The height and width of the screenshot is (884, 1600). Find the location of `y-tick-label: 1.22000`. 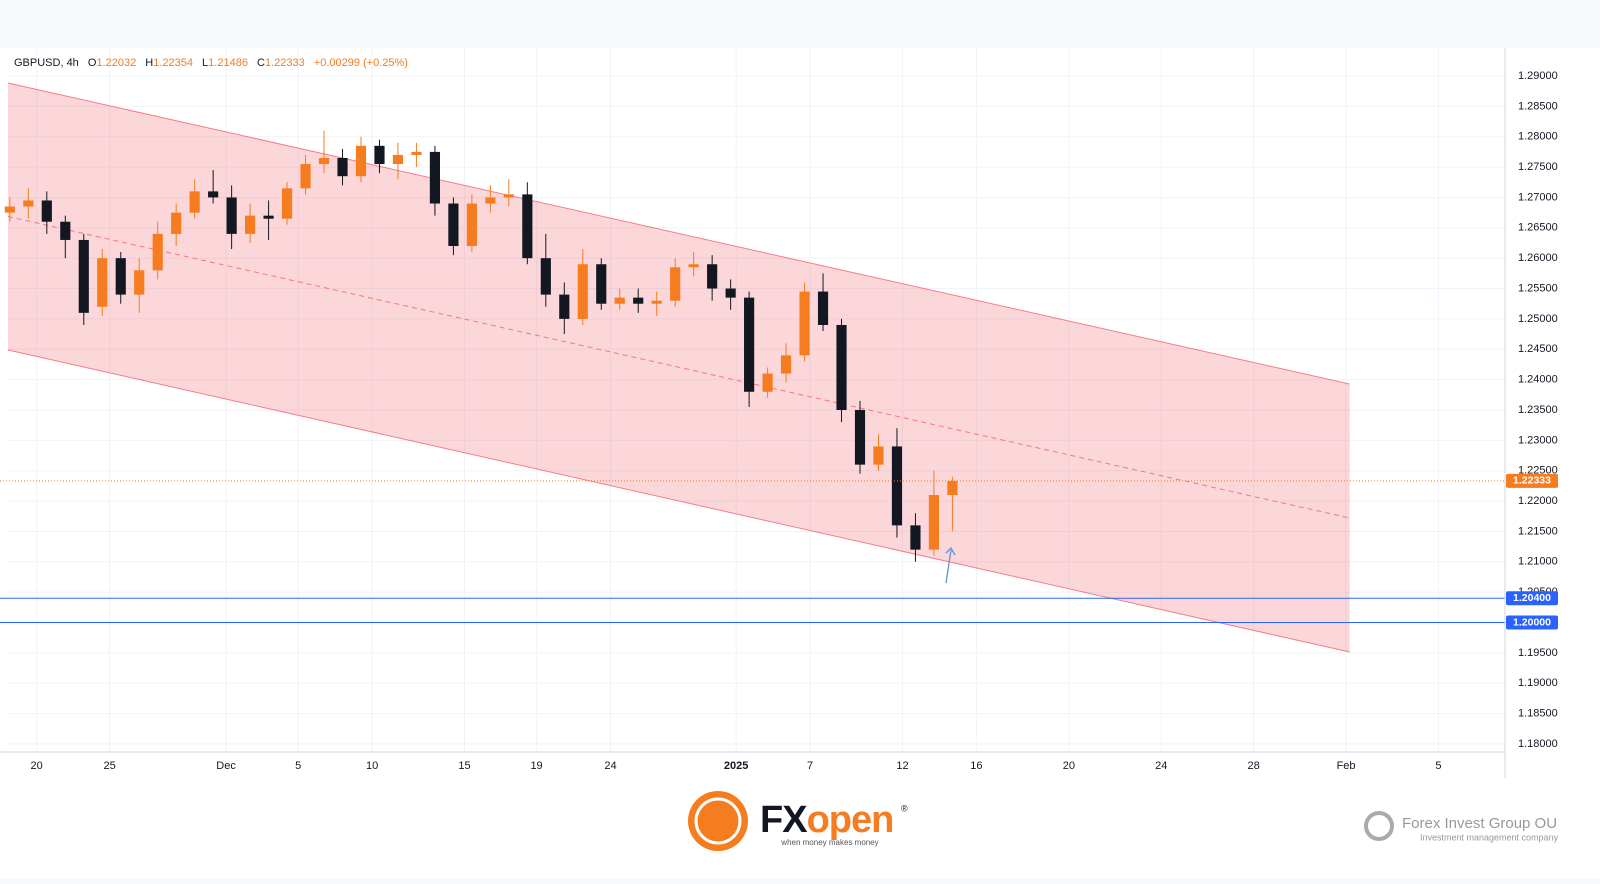

y-tick-label: 1.22000 is located at coordinates (1538, 501).